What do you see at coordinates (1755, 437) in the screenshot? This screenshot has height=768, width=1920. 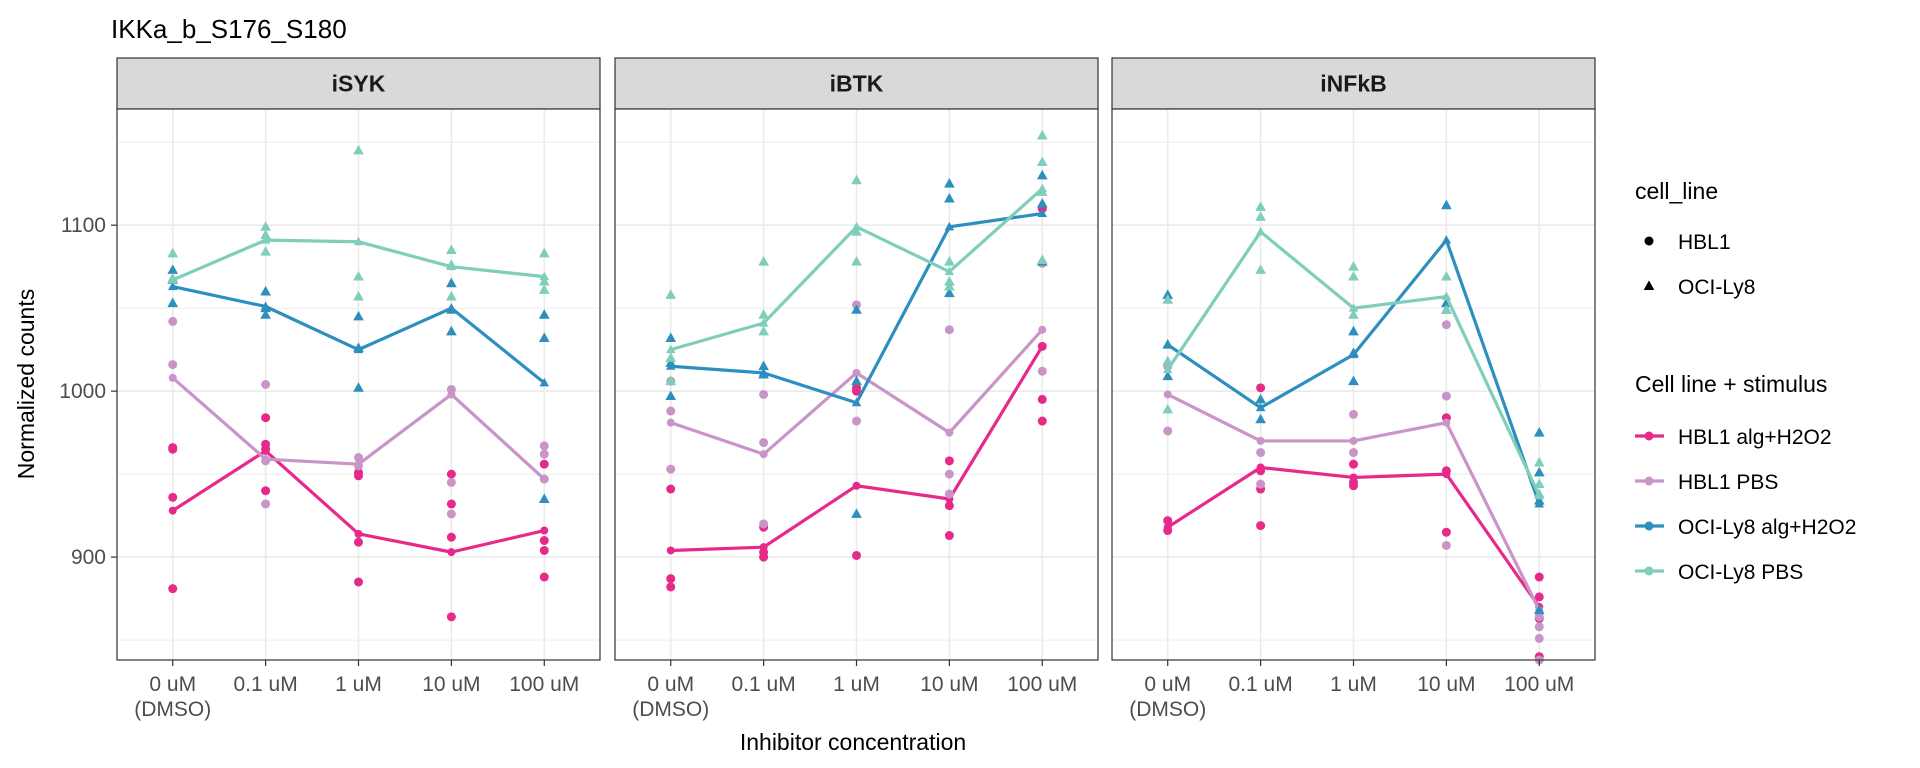 I see `legend-label: HBL1 alg+H2O2` at bounding box center [1755, 437].